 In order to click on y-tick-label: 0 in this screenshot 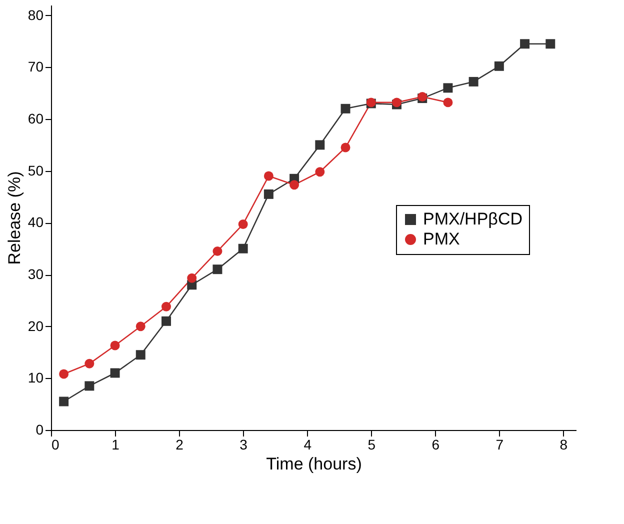, I will do `click(40, 430)`.